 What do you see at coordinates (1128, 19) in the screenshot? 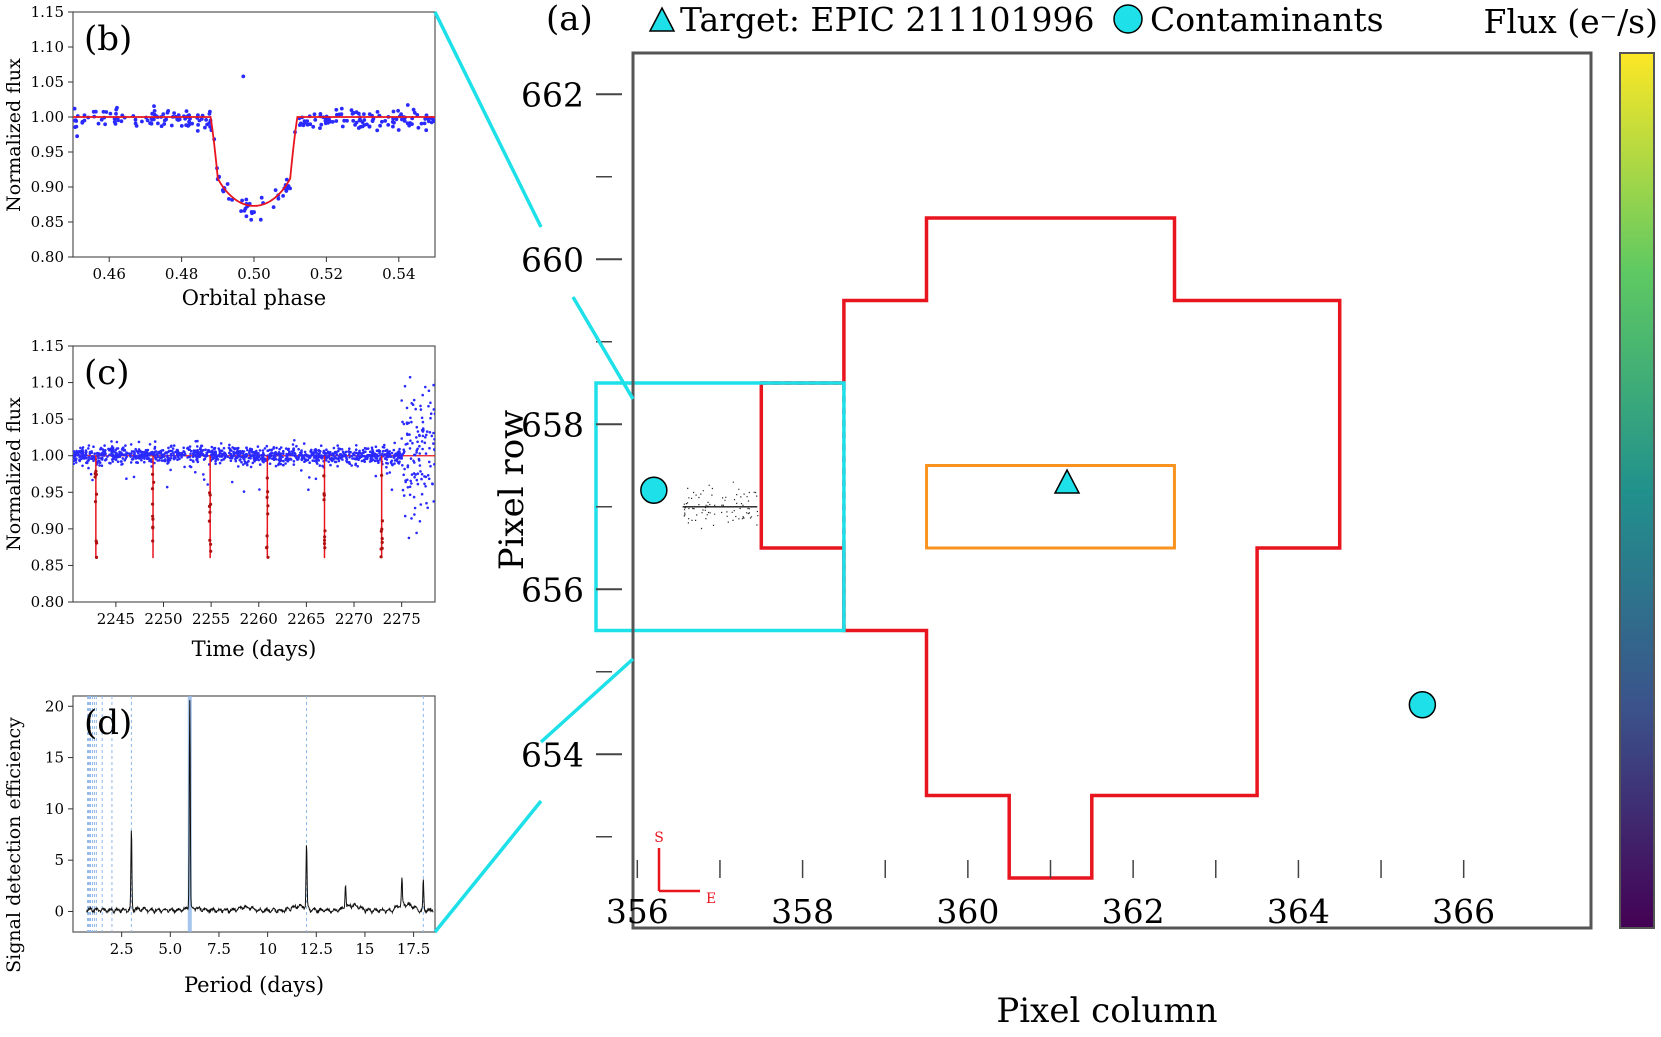
I see `legend-contaminant-marker` at bounding box center [1128, 19].